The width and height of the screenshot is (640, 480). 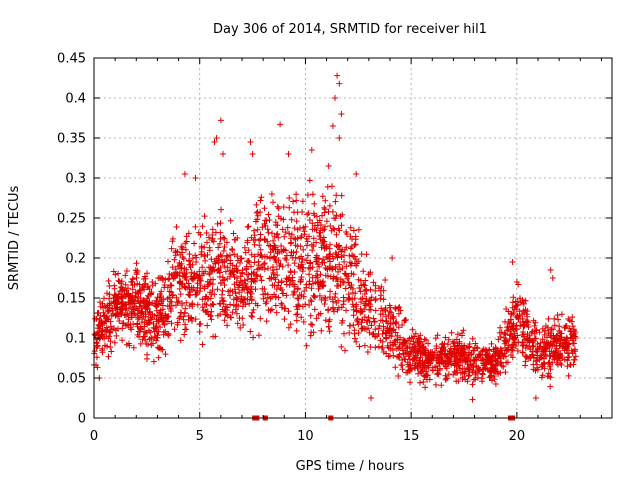 I want to click on y-tick-label: 0.45, so click(x=71, y=59).